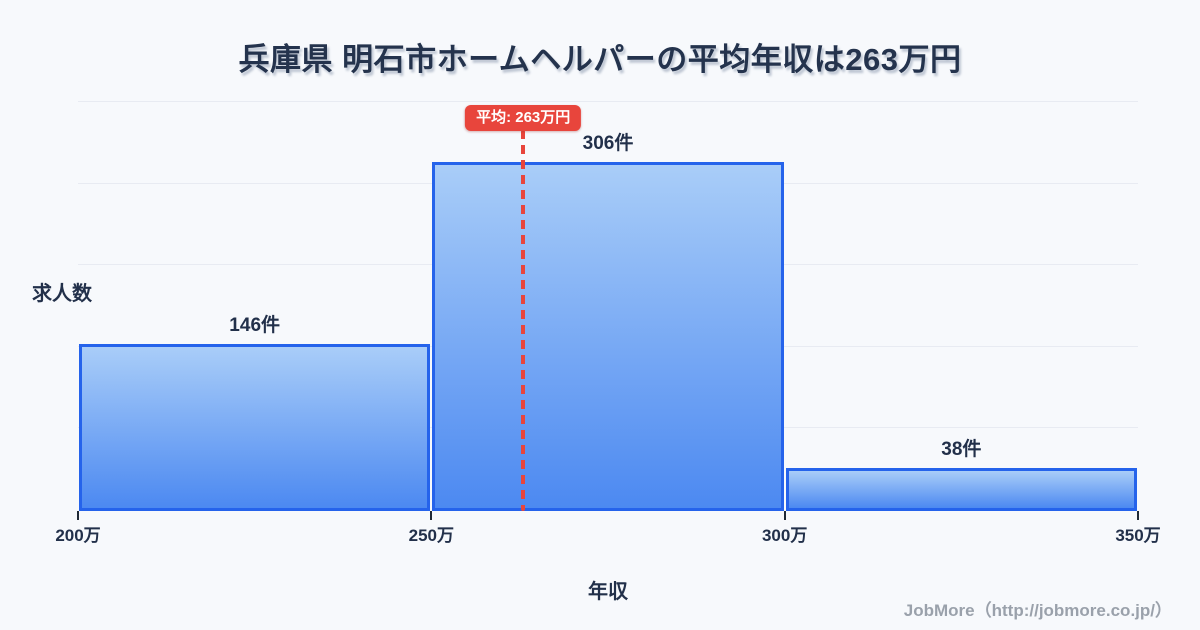  What do you see at coordinates (600, 59) in the screenshot?
I see `chart-title: 兵庫県 明石市ホームヘルパーの平均年収は263万円` at bounding box center [600, 59].